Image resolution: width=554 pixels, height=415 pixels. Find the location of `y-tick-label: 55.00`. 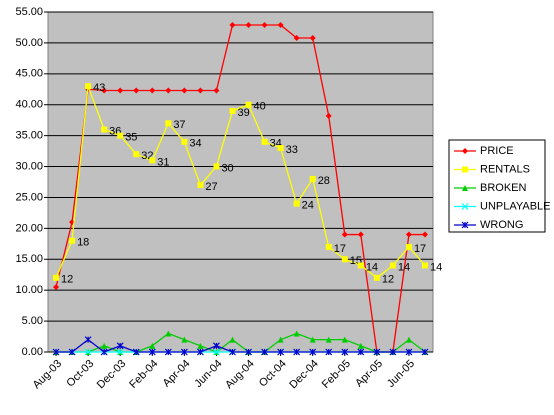

y-tick-label: 55.00 is located at coordinates (29, 12).